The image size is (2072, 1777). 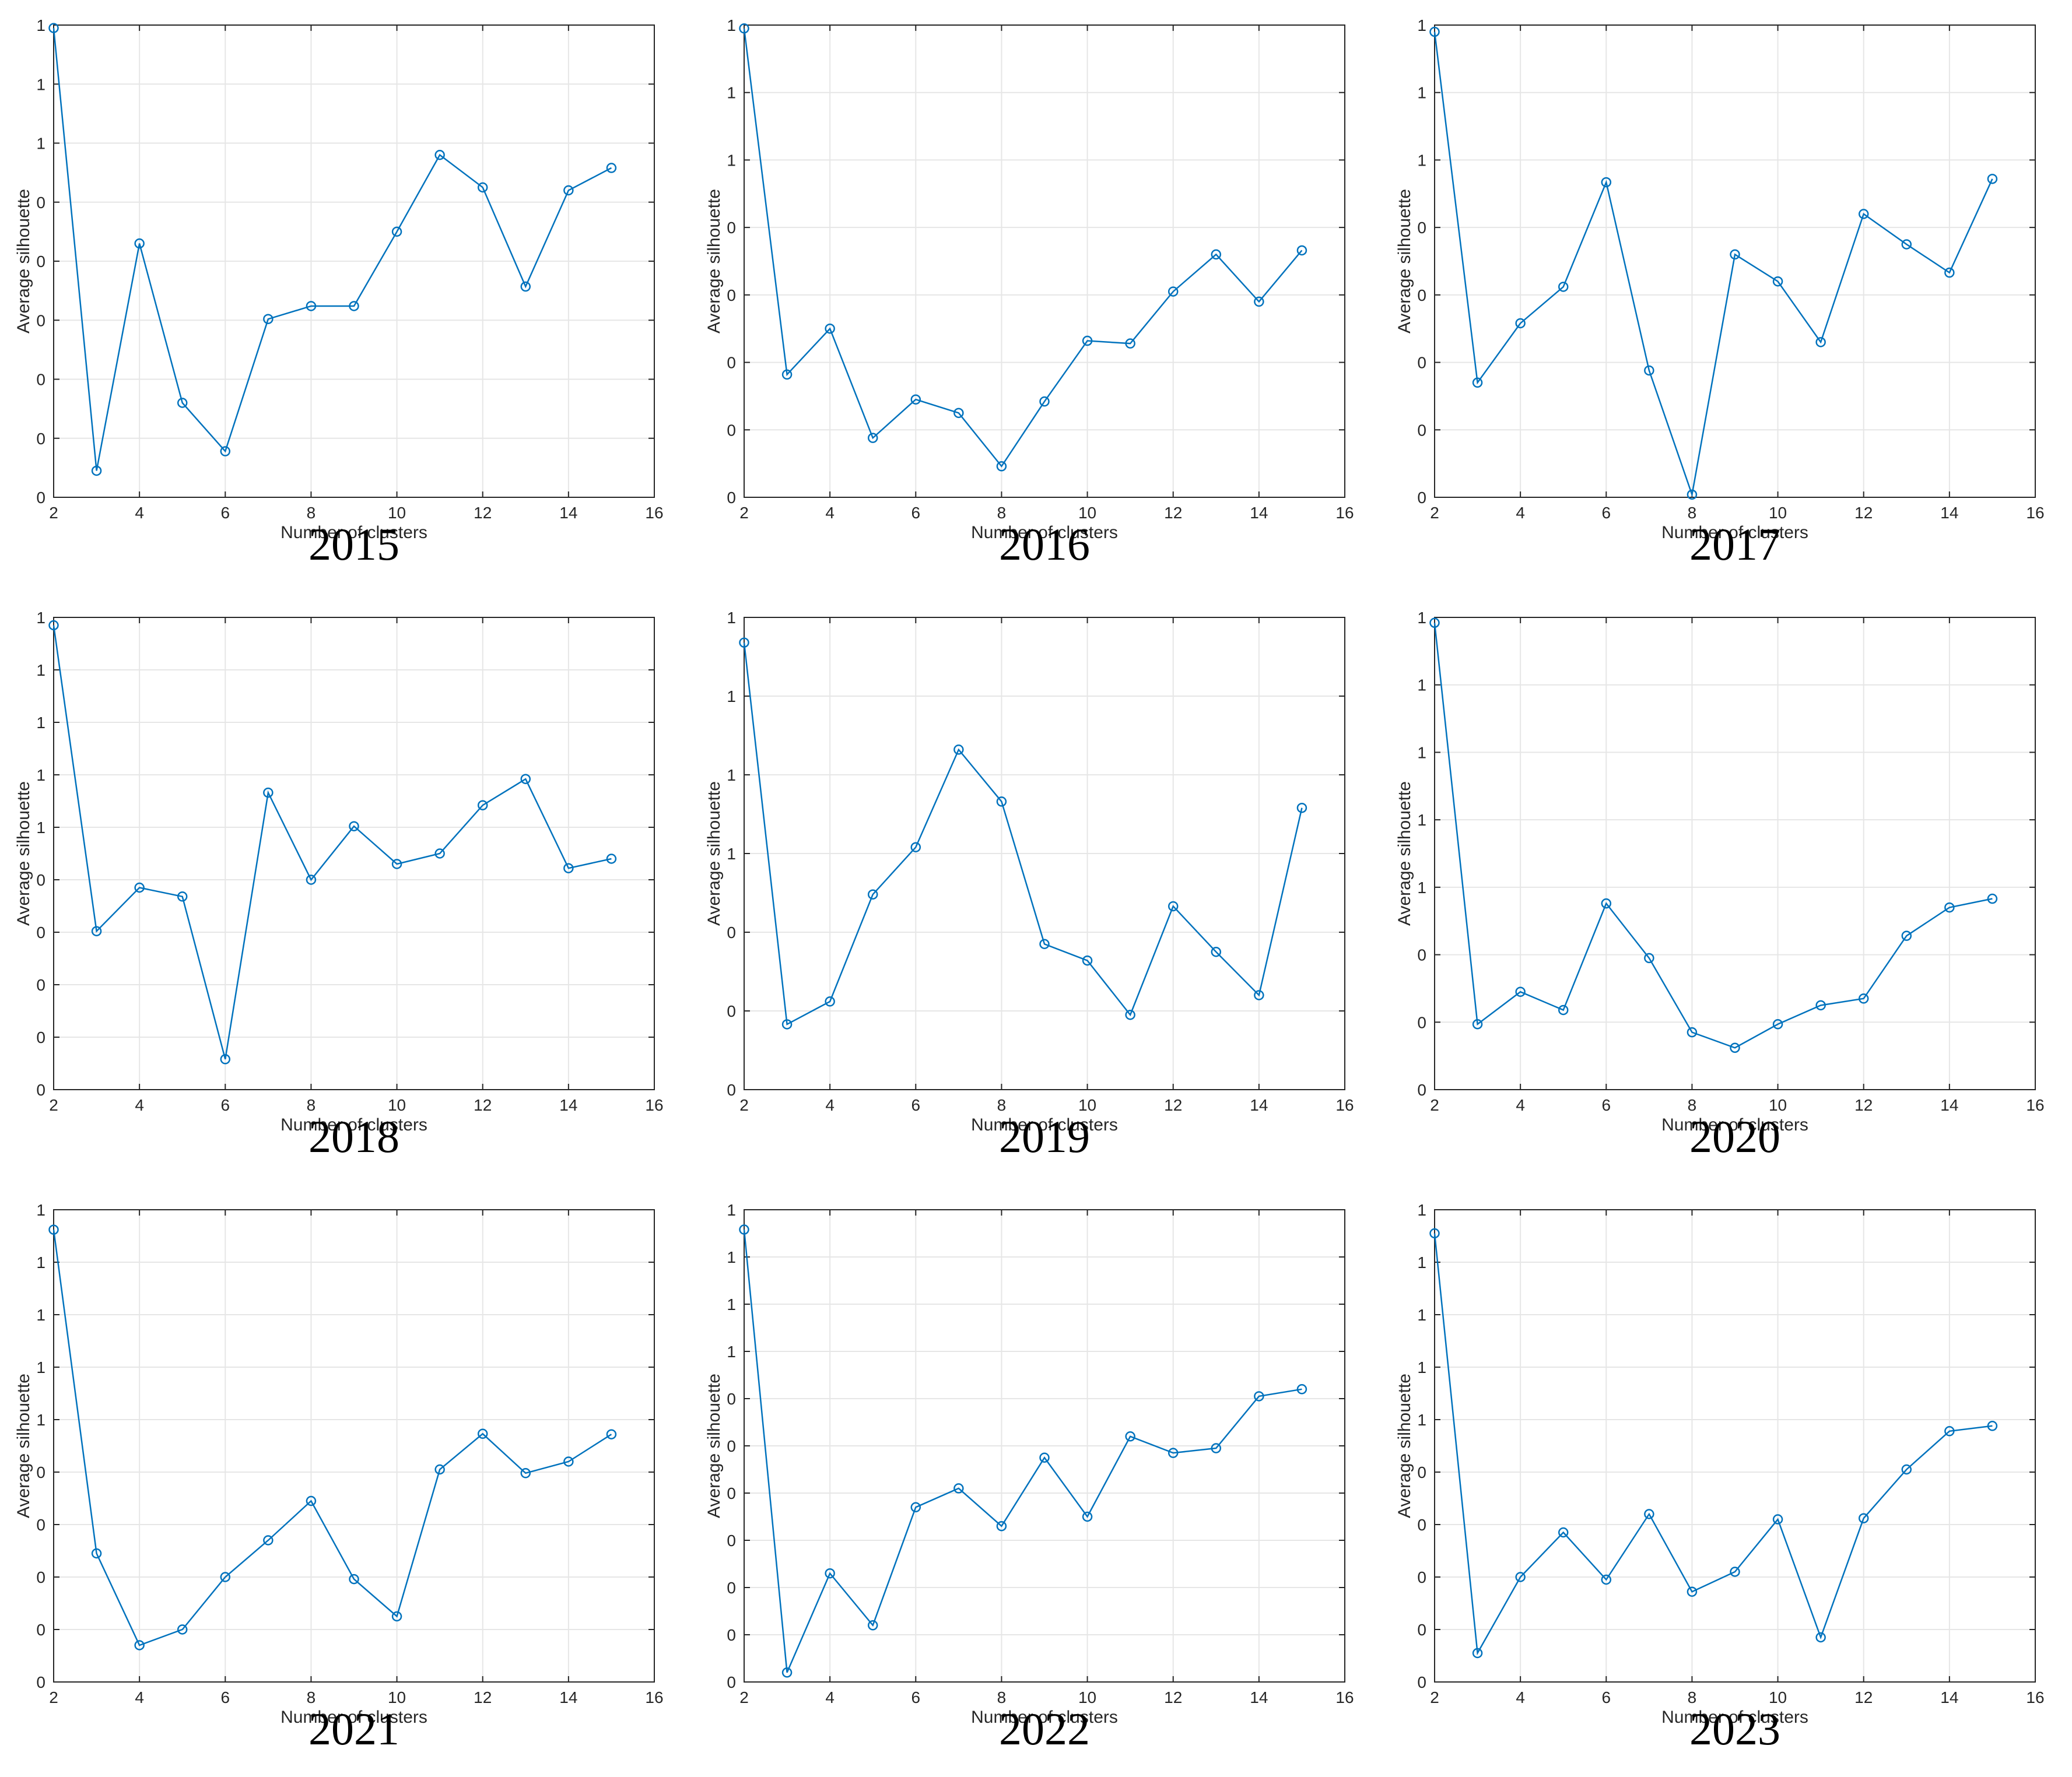 What do you see at coordinates (354, 1136) in the screenshot?
I see `chart-title: 2018` at bounding box center [354, 1136].